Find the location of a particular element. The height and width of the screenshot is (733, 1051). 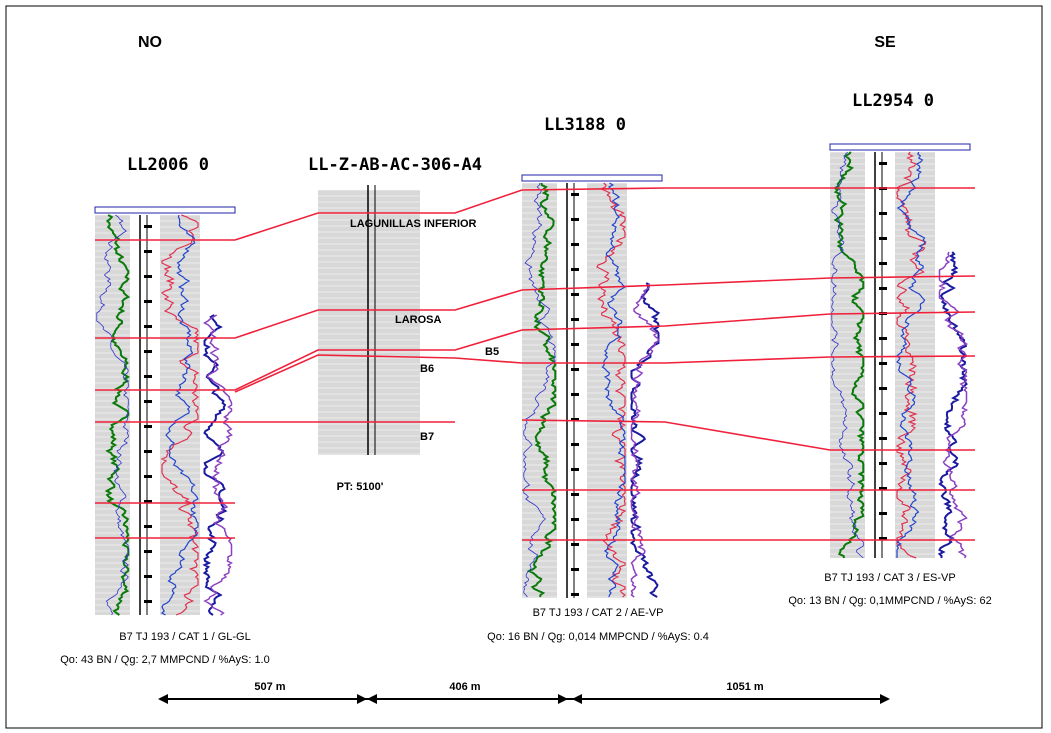

distance-label: 507 m is located at coordinates (269, 687).